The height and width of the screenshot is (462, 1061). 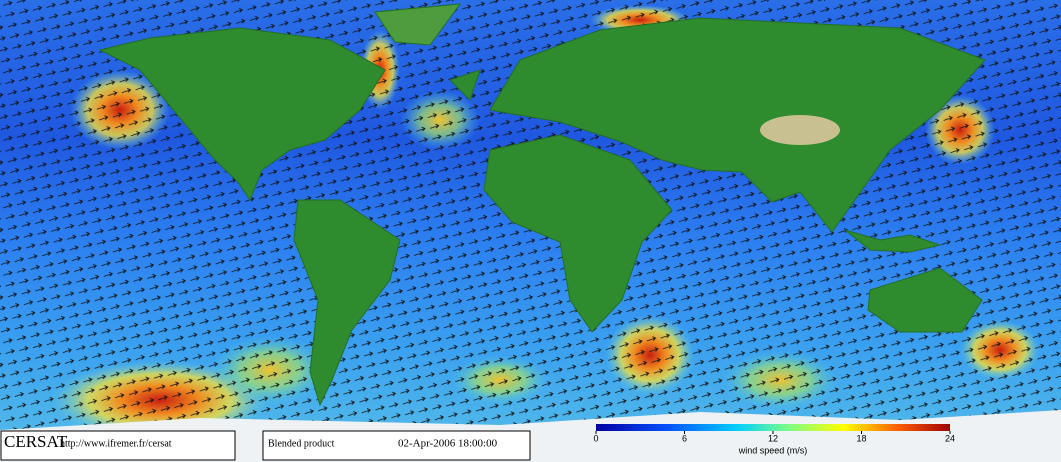 What do you see at coordinates (36, 441) in the screenshot?
I see `logo: CERSAT` at bounding box center [36, 441].